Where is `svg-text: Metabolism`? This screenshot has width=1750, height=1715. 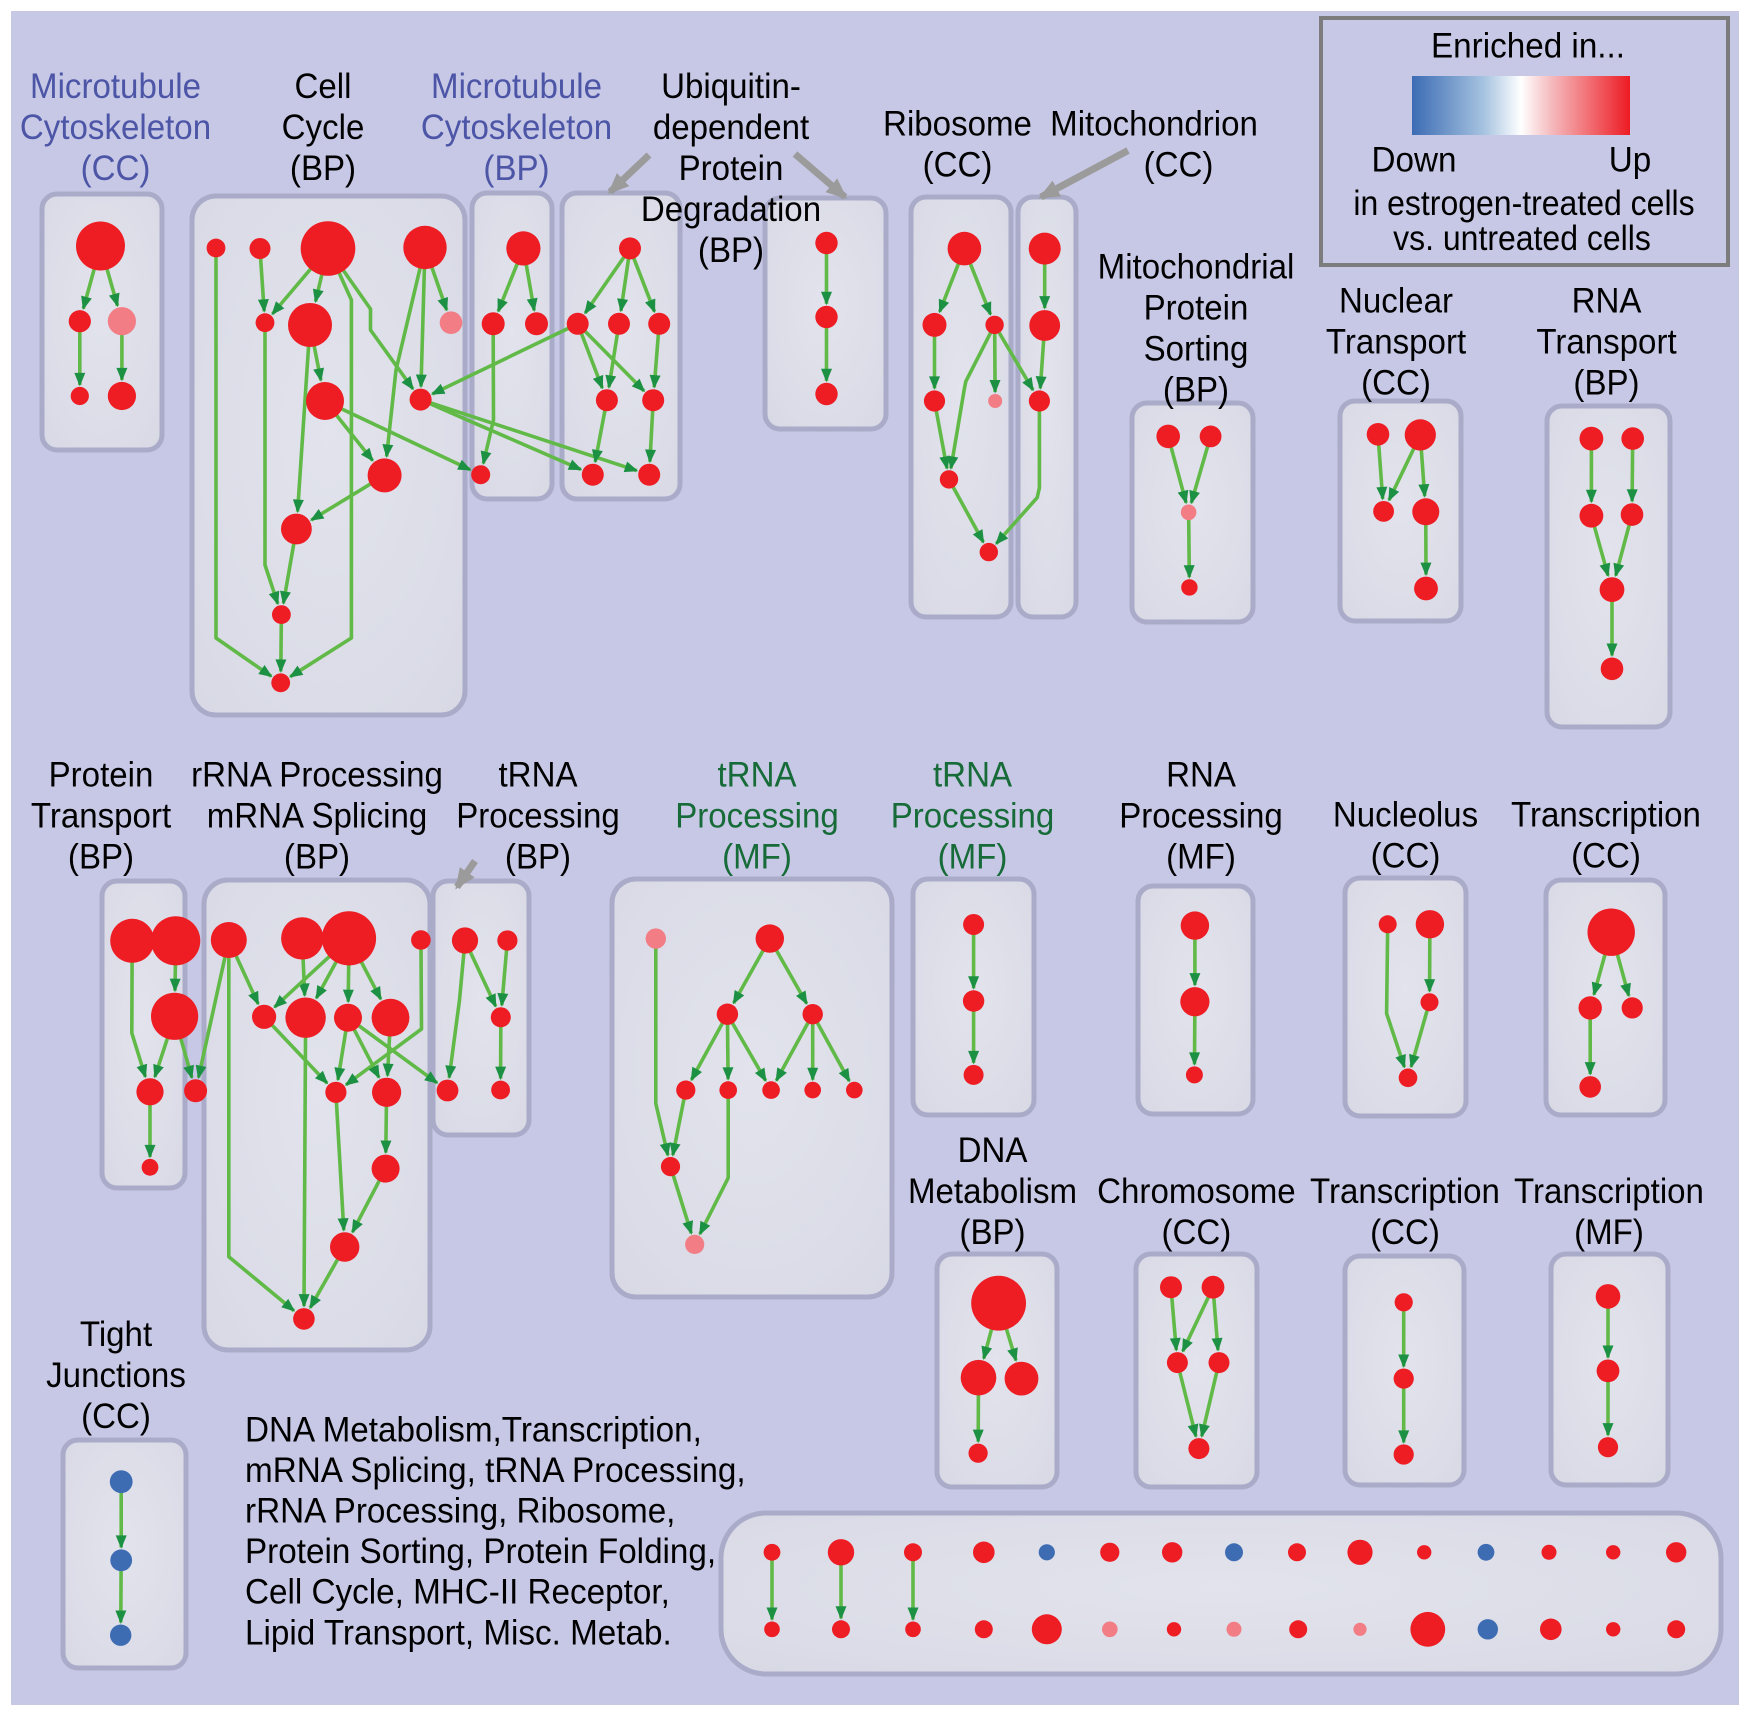
svg-text: Metabolism is located at coordinates (992, 1191).